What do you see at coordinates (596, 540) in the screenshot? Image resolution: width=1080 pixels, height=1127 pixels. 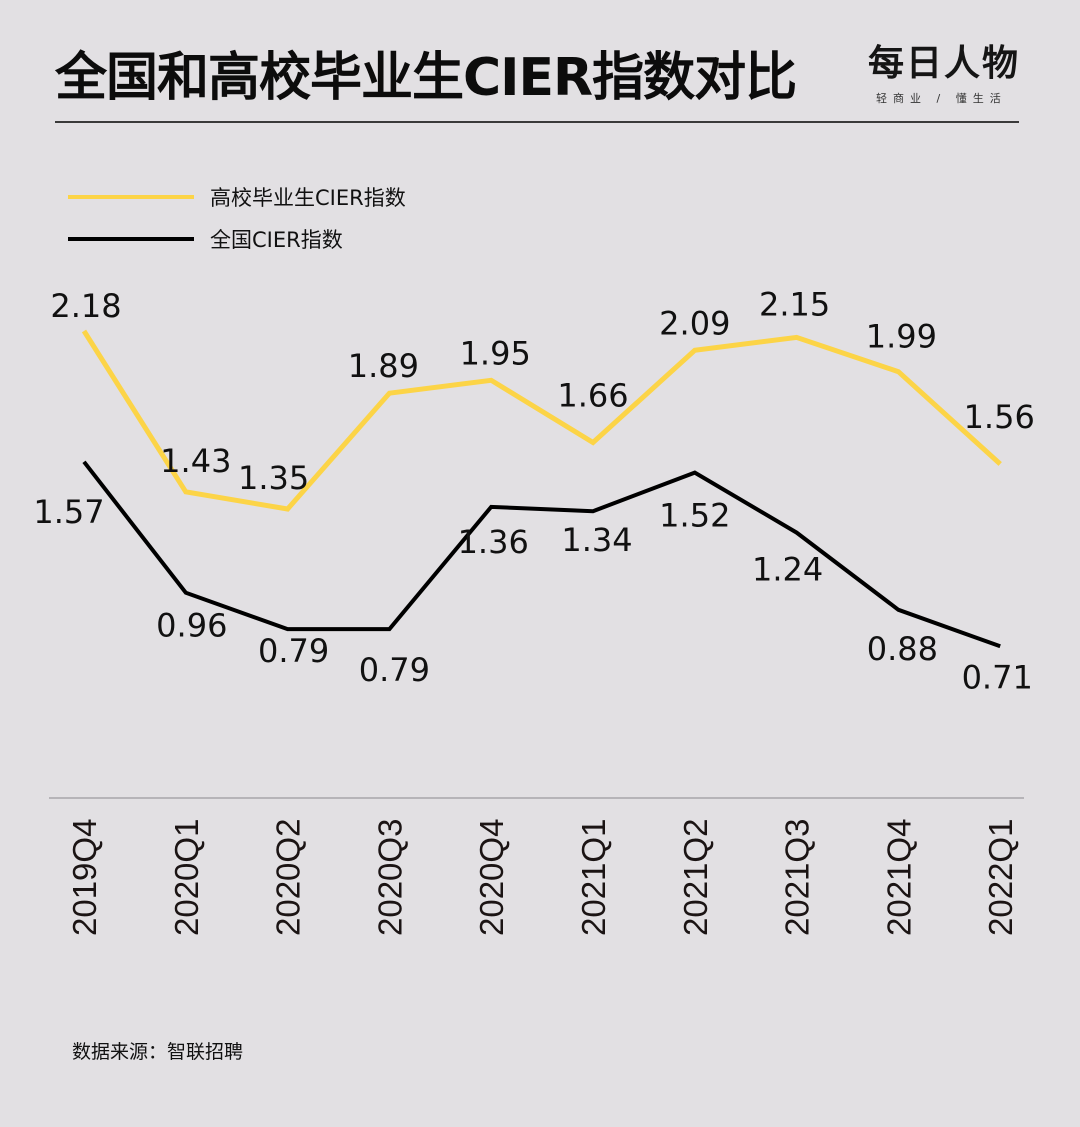 I see `national-value-label: 1.34` at bounding box center [596, 540].